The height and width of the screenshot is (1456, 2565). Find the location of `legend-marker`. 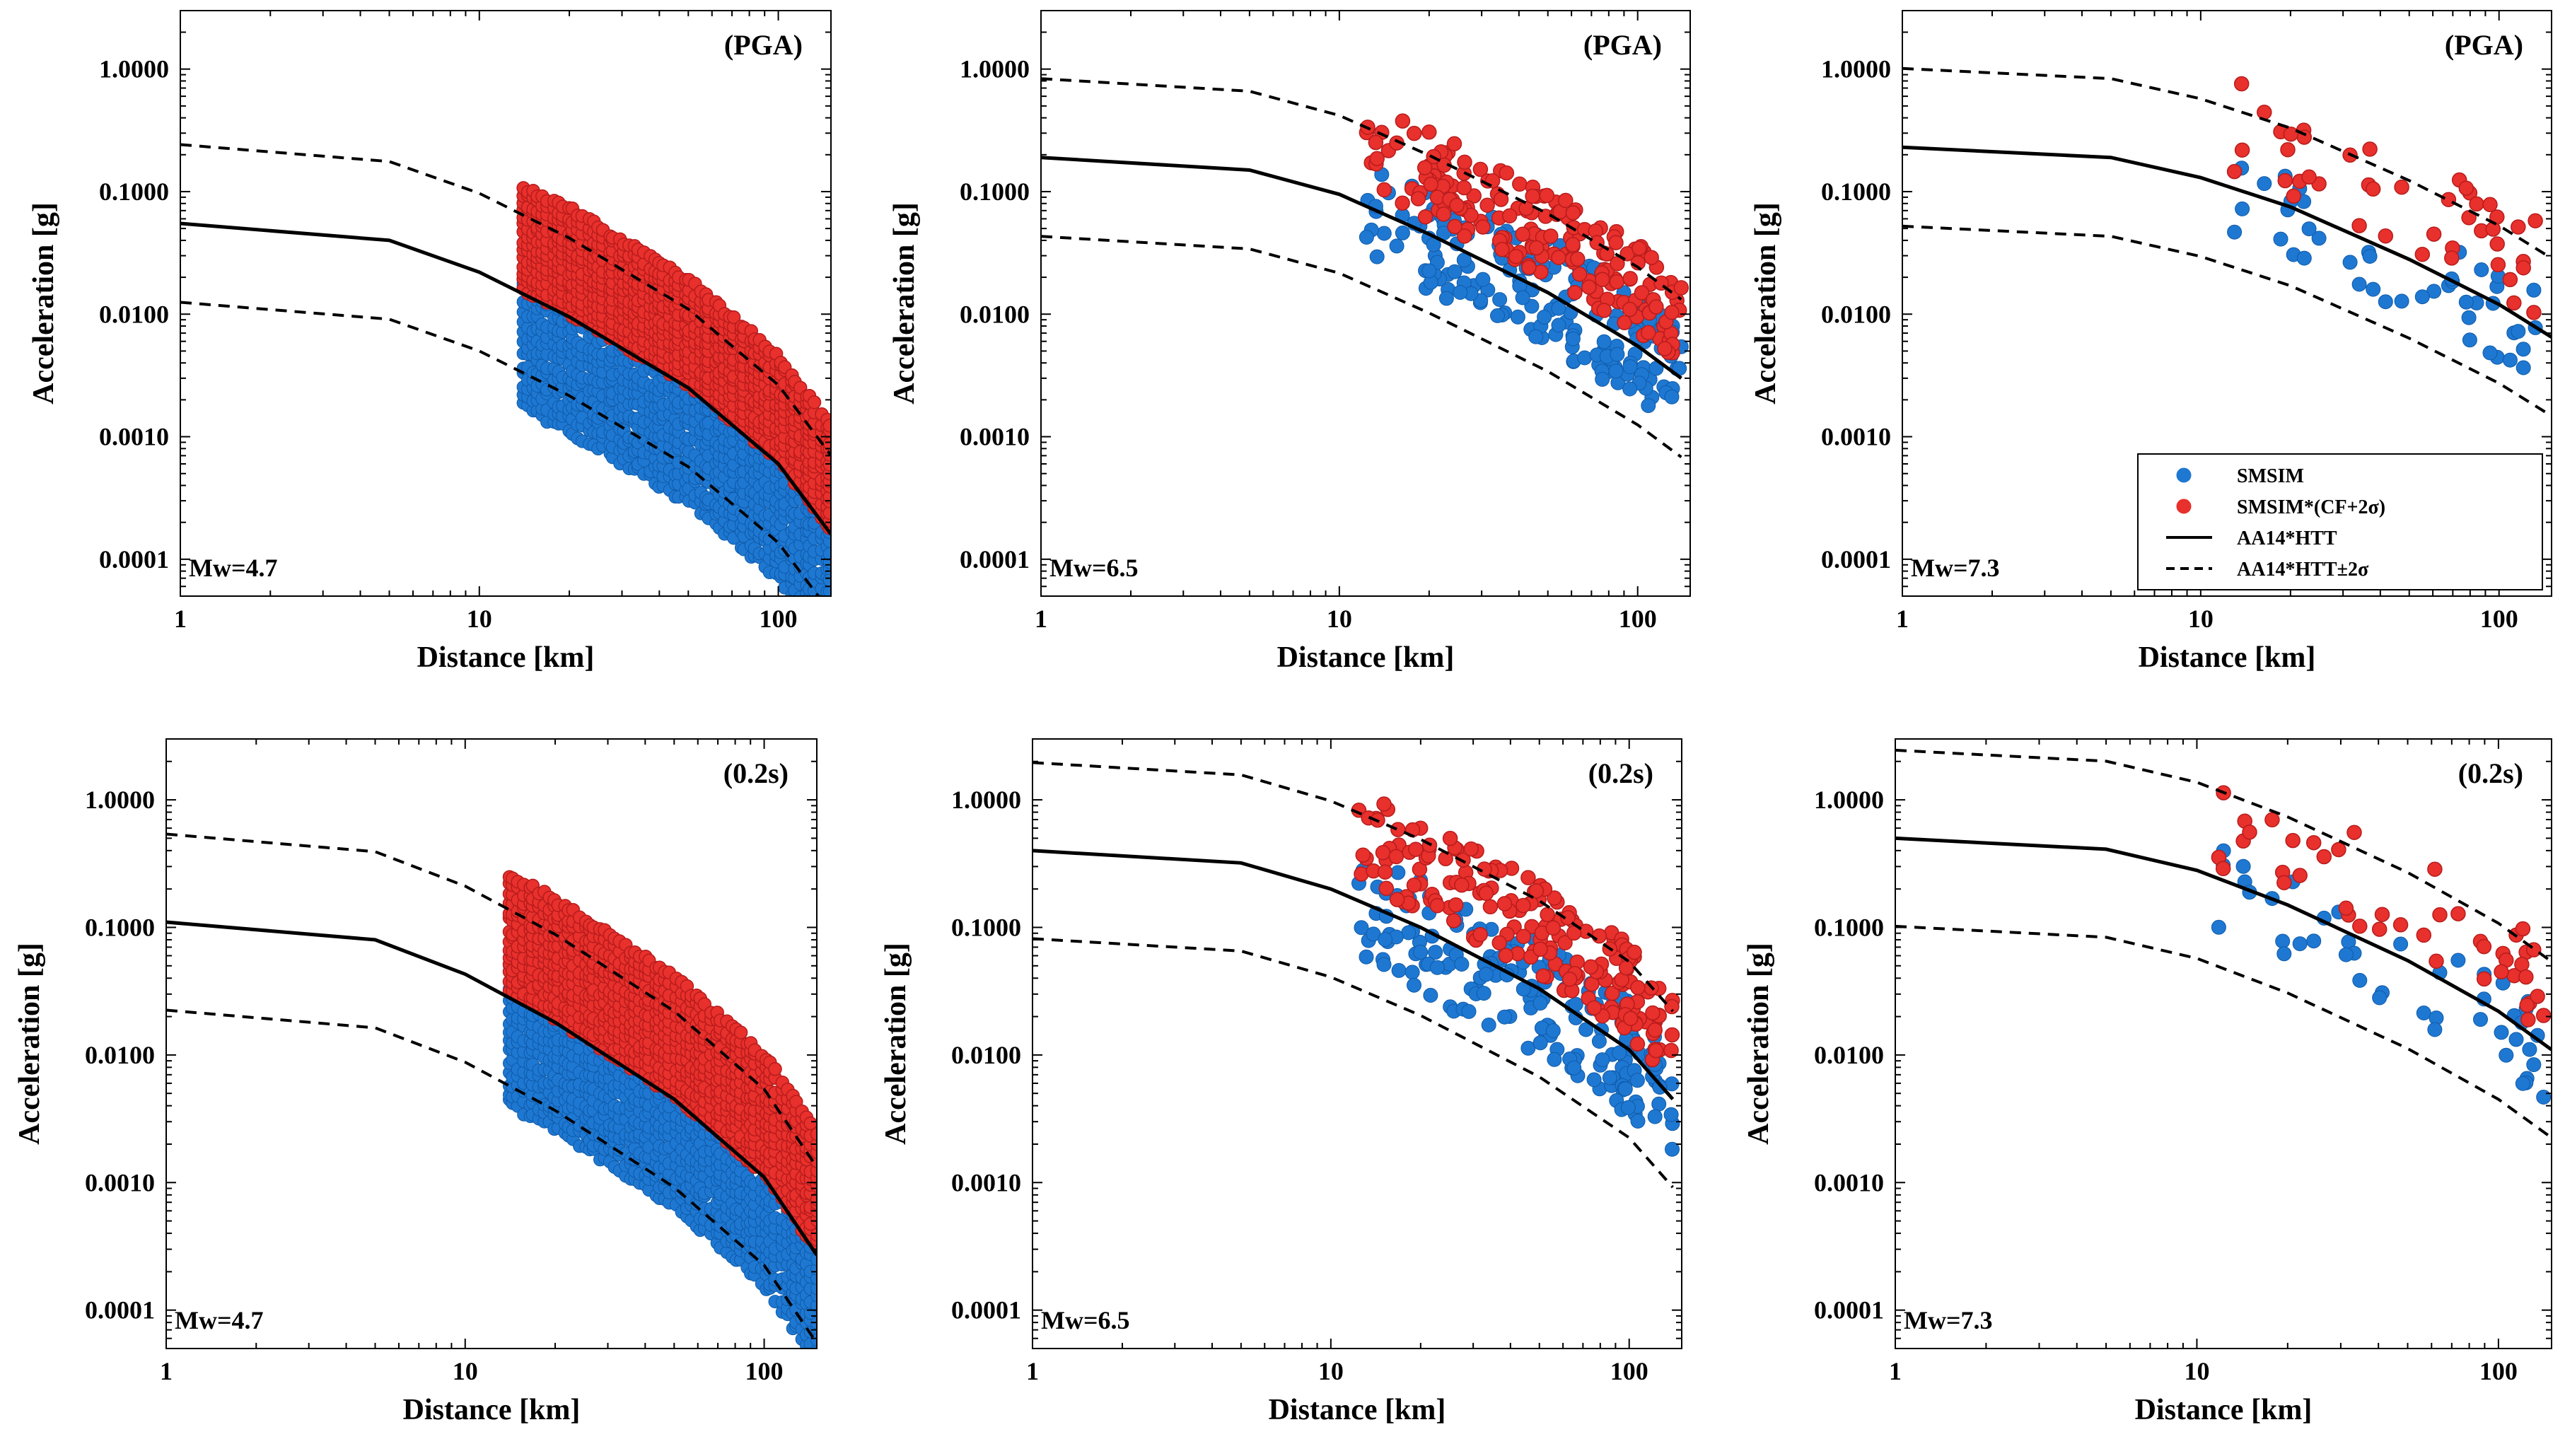

legend-marker is located at coordinates (2184, 506).